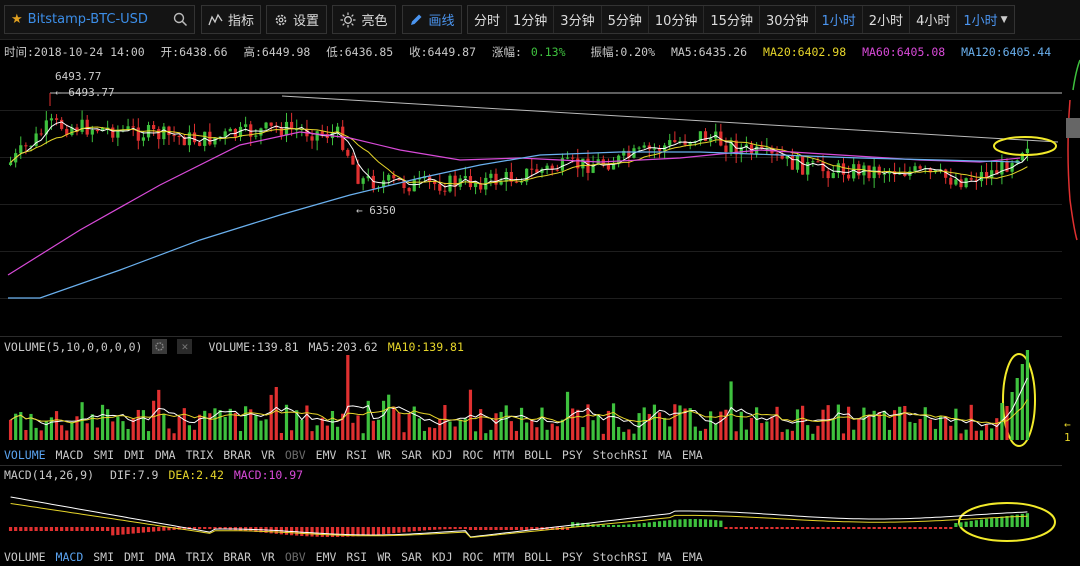 The height and width of the screenshot is (566, 1080). I want to click on draw-line-button: 画线, so click(432, 19).